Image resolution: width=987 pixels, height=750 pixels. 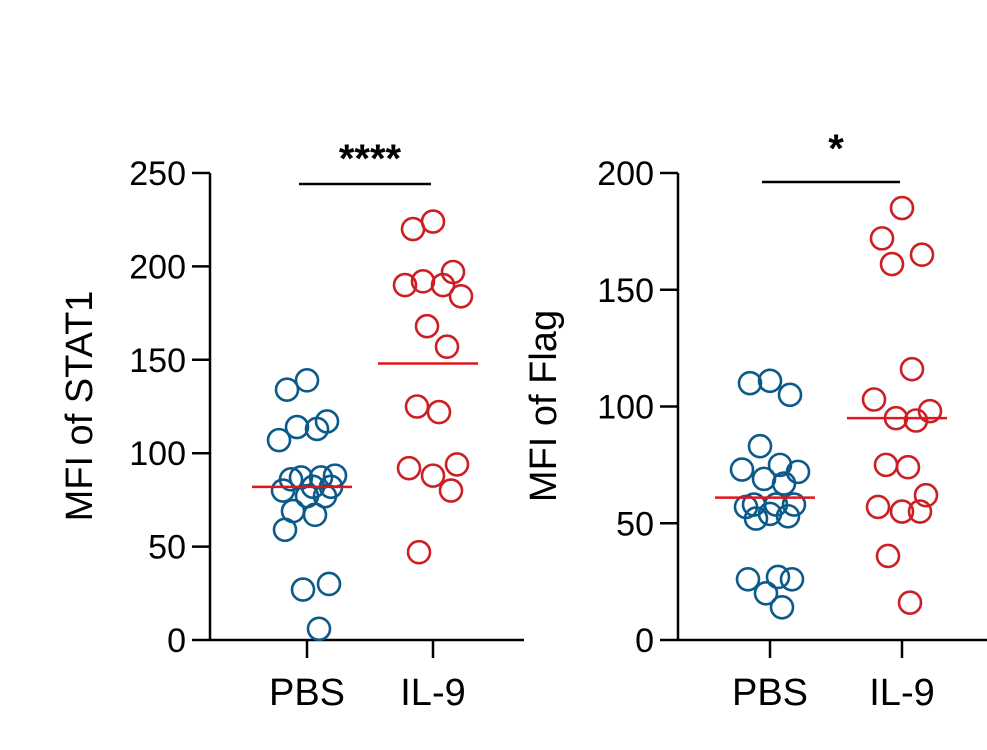 I want to click on y-axis-label: MFI of Flag, so click(x=544, y=406).